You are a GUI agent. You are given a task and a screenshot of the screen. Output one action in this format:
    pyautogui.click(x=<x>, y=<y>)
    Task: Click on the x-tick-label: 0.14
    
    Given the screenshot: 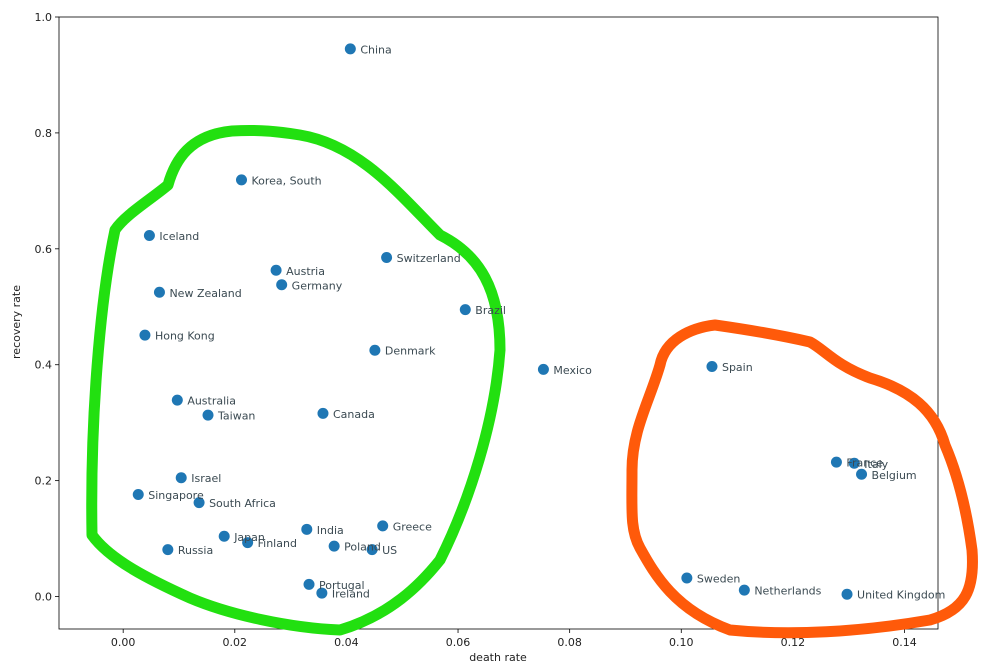 What is the action you would take?
    pyautogui.click(x=904, y=642)
    